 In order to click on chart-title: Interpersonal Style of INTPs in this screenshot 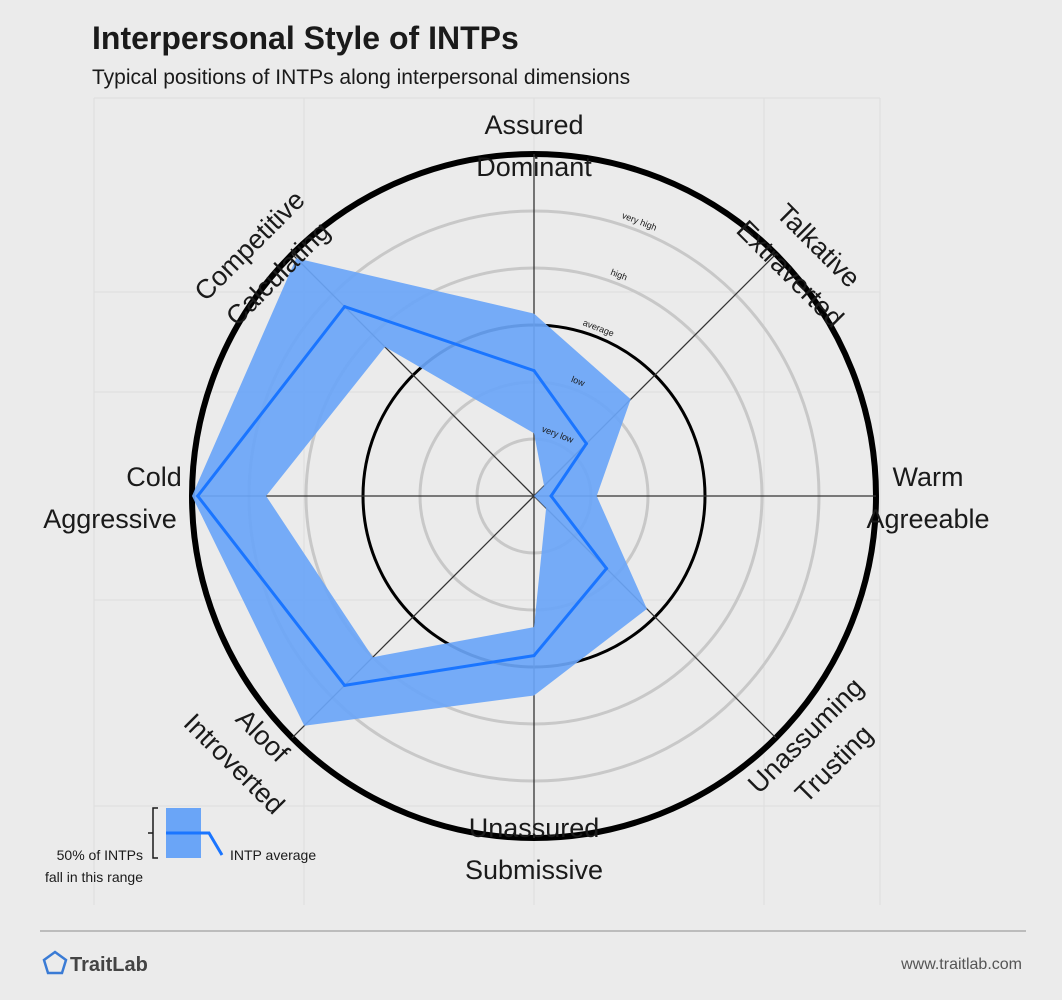, I will do `click(305, 38)`.